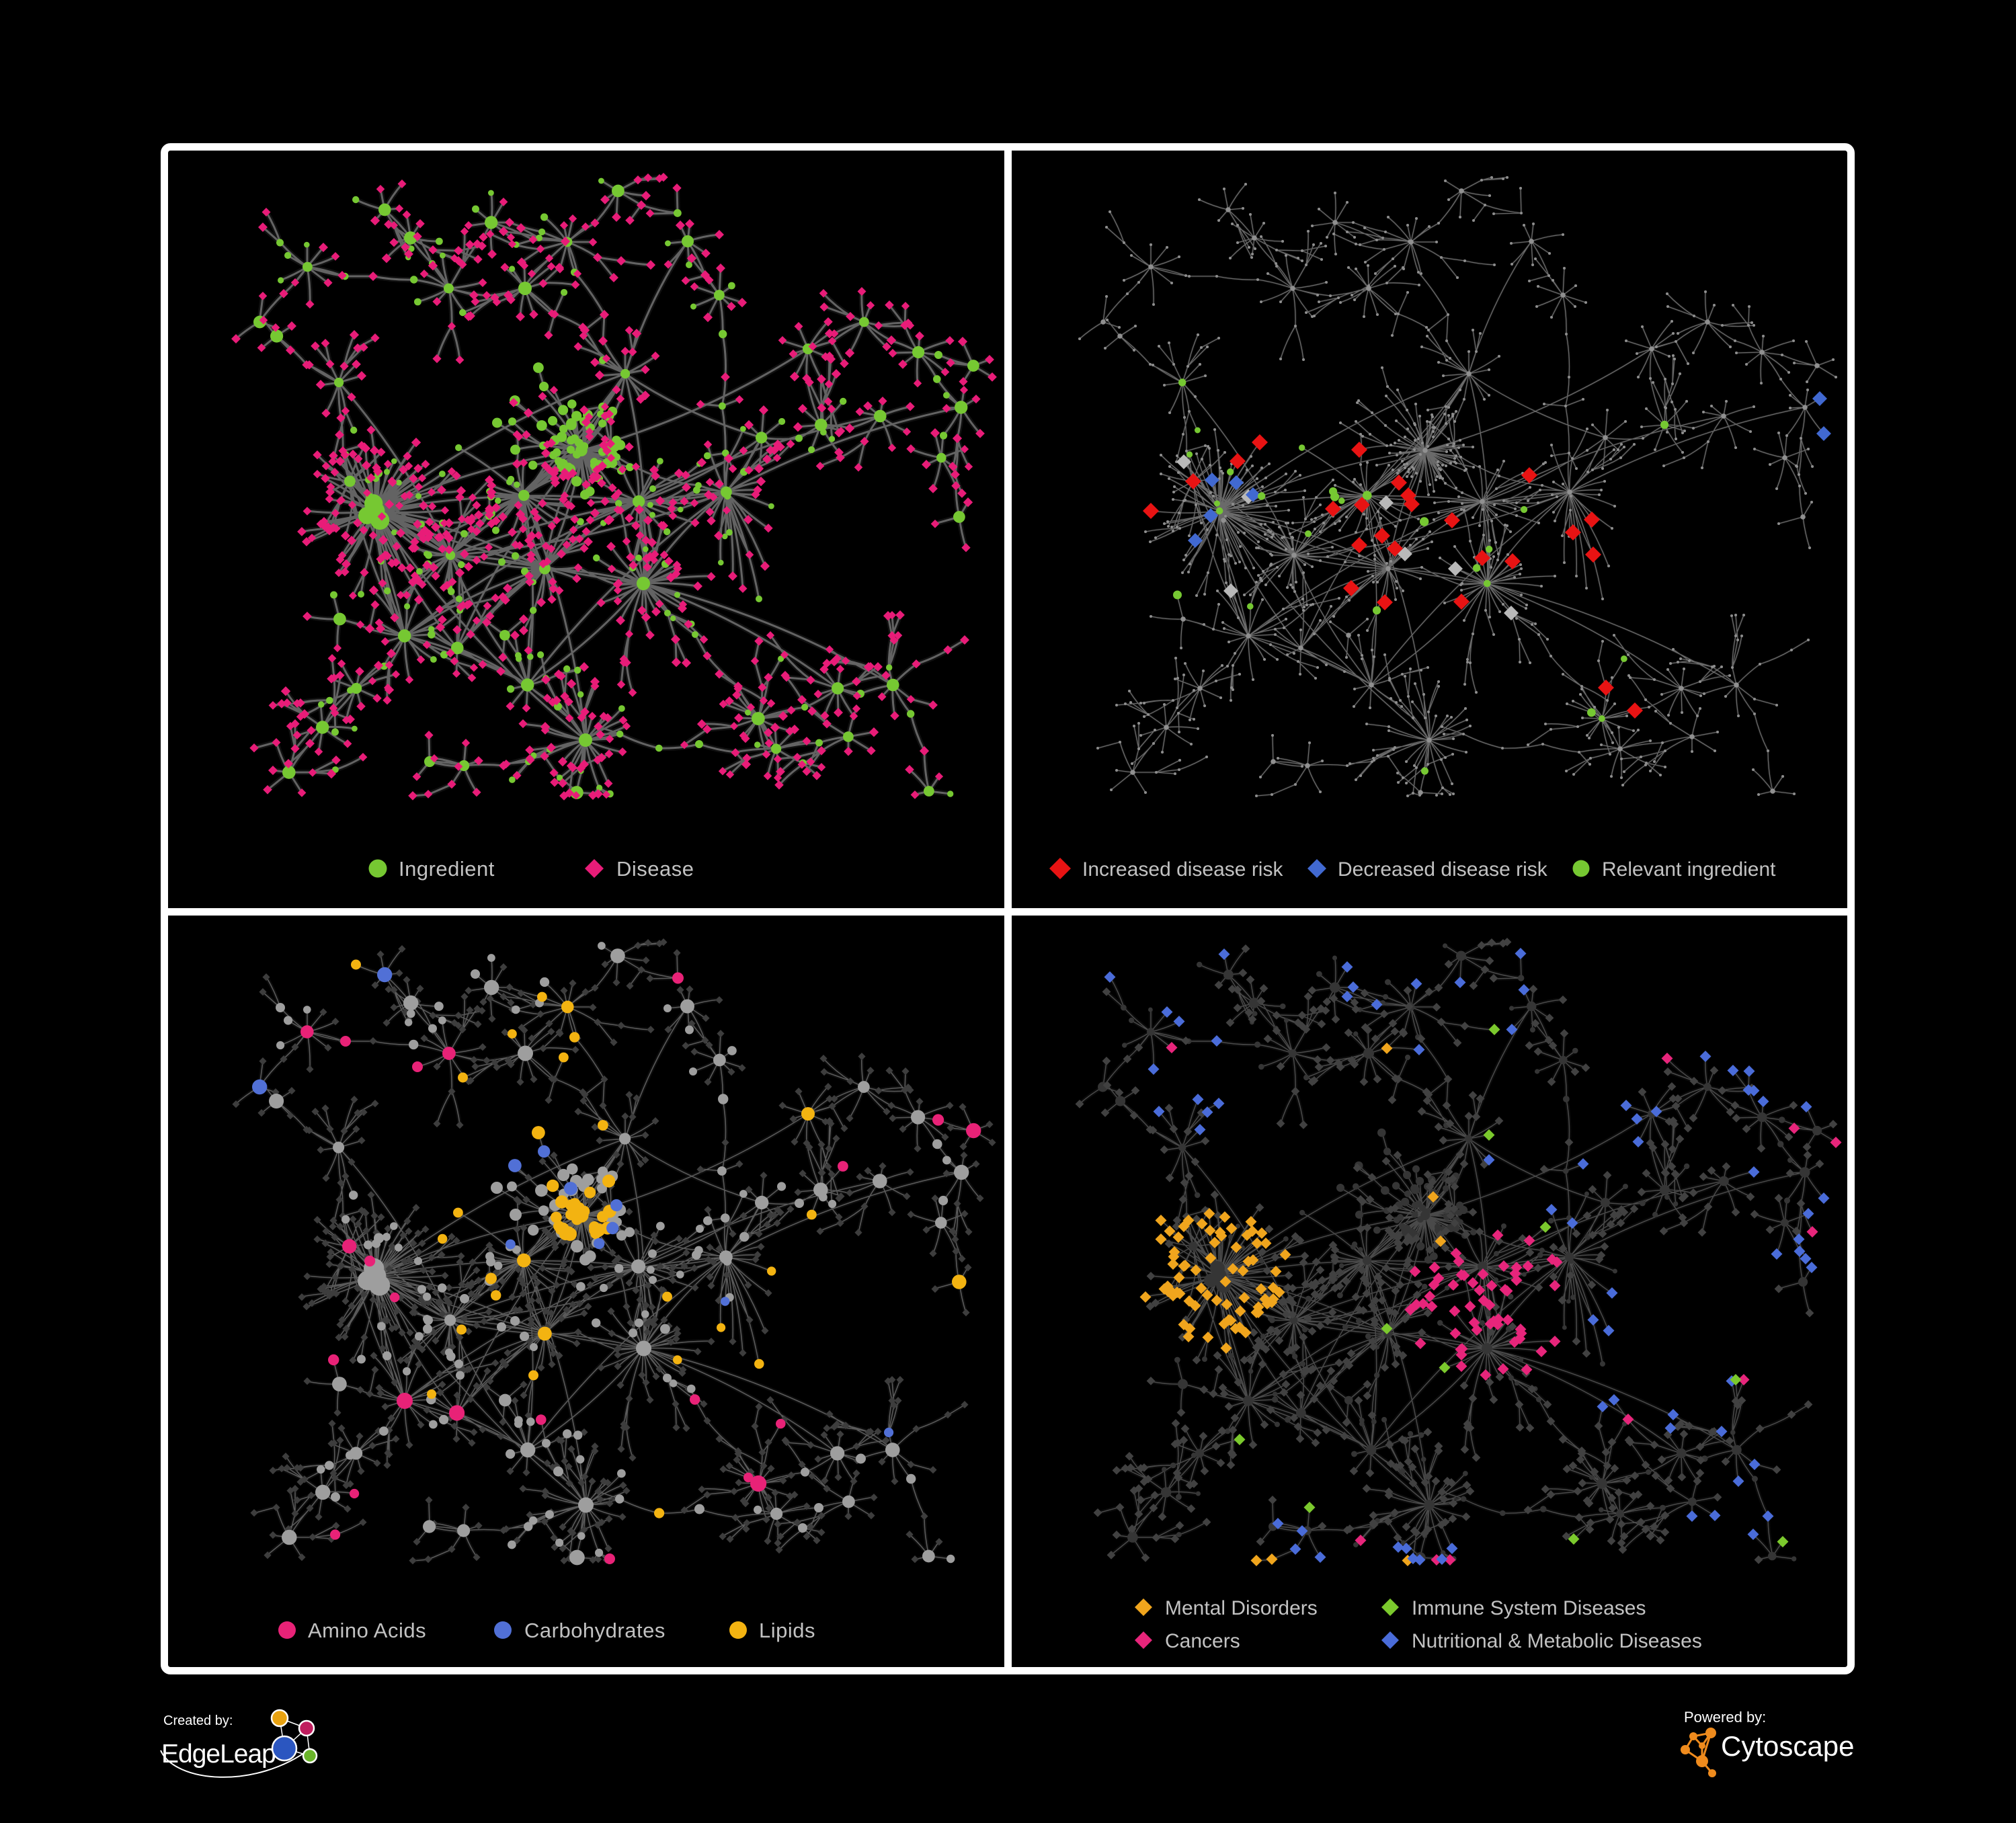  Describe the element at coordinates (367, 1630) in the screenshot. I see `svg-text: Amino Acids` at that location.